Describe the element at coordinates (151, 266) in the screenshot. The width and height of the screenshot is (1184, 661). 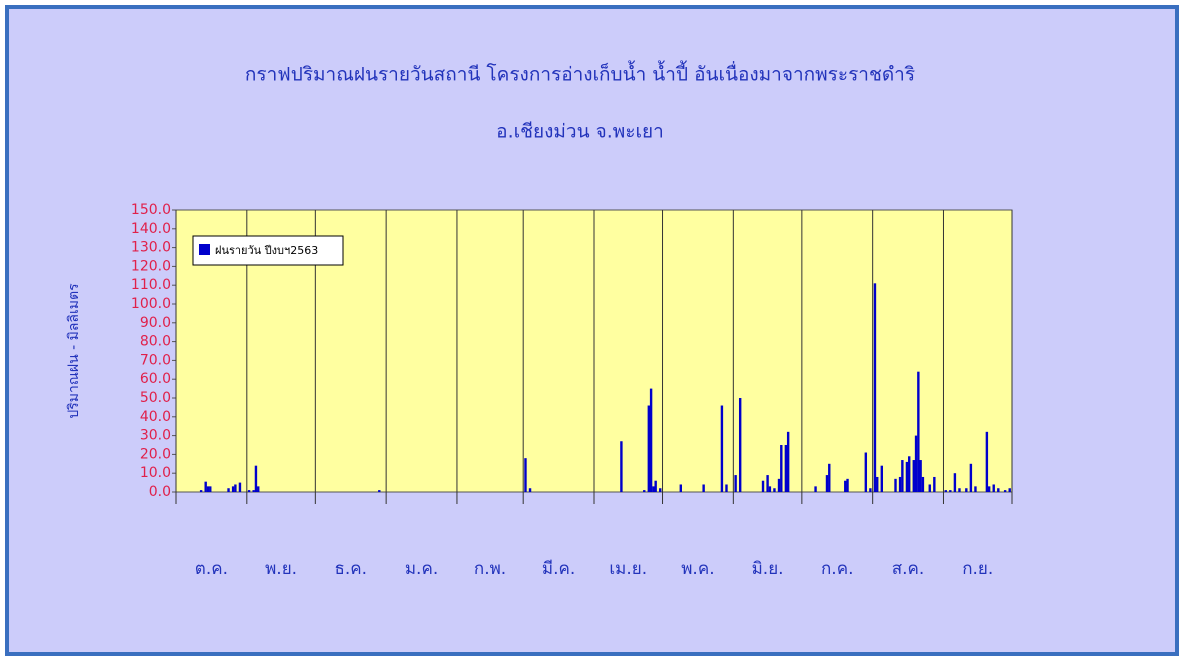
I see `y-tick-label: 120.0` at that location.